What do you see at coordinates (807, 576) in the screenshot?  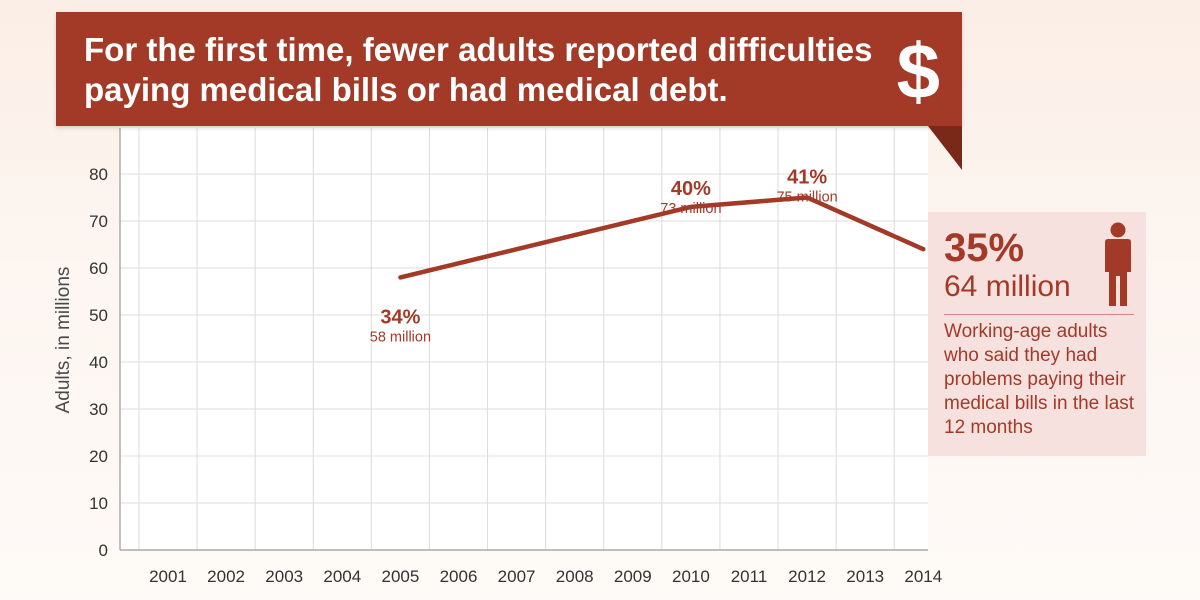 I see `x-tick-label: 2012` at bounding box center [807, 576].